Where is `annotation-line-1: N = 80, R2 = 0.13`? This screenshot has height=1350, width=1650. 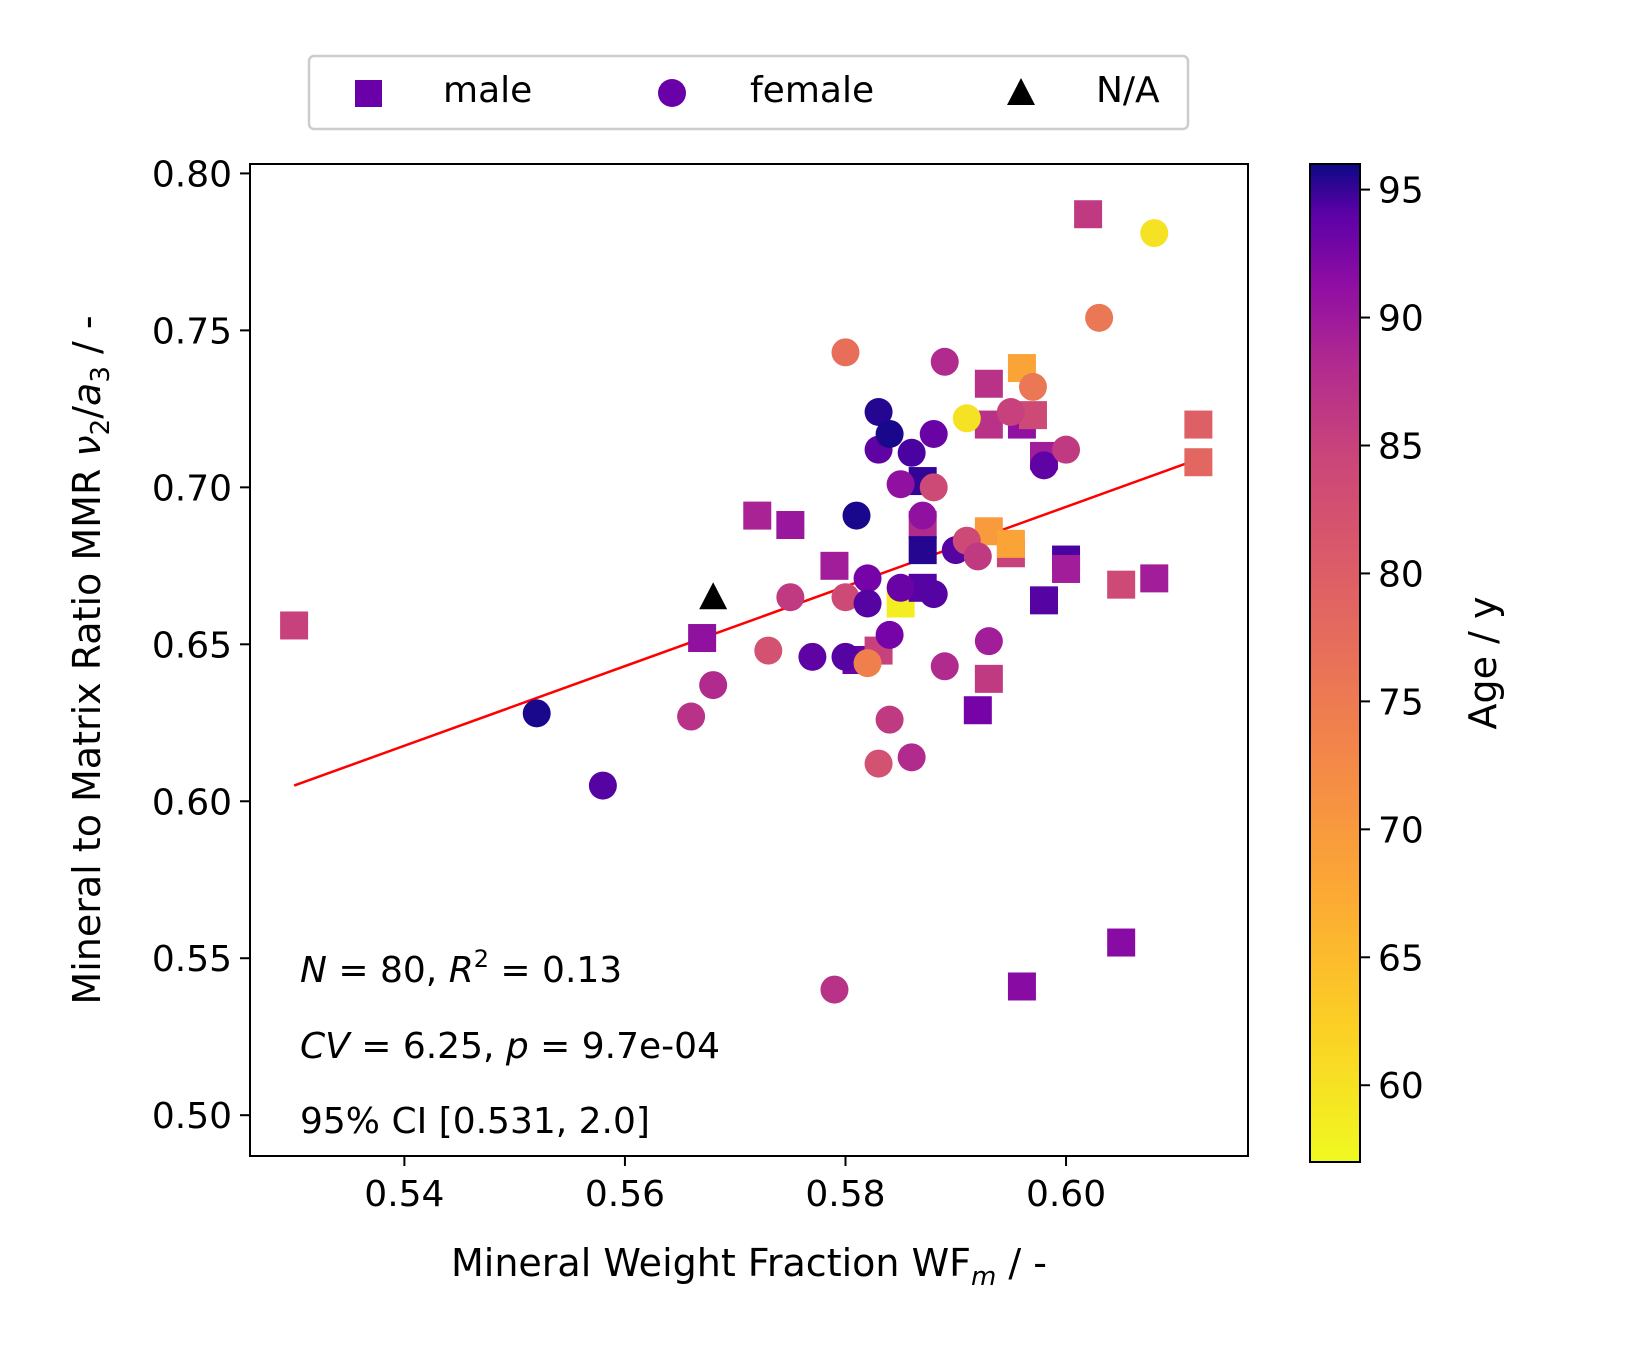
annotation-line-1: N = 80, R2 = 0.13 is located at coordinates (461, 968).